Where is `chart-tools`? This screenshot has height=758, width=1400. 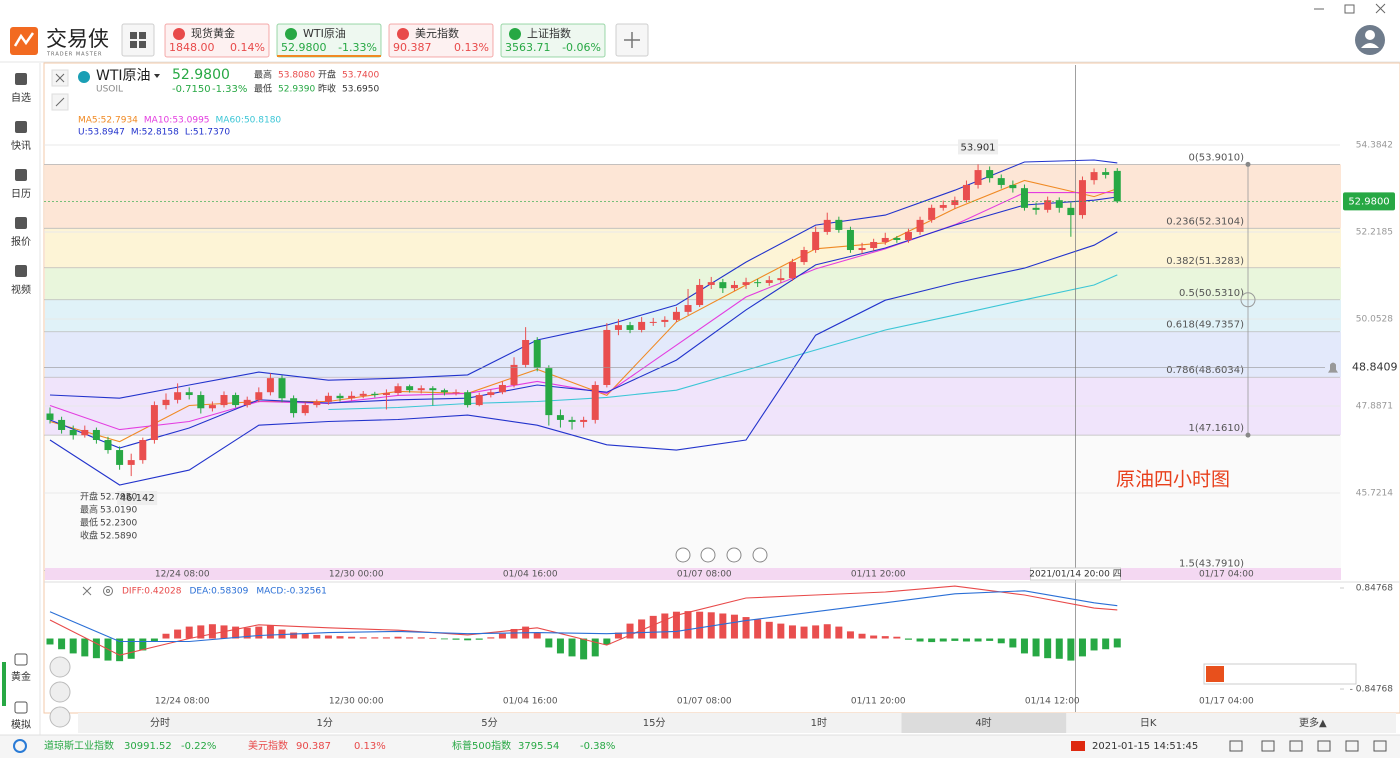
chart-tools is located at coordinates (60, 692).